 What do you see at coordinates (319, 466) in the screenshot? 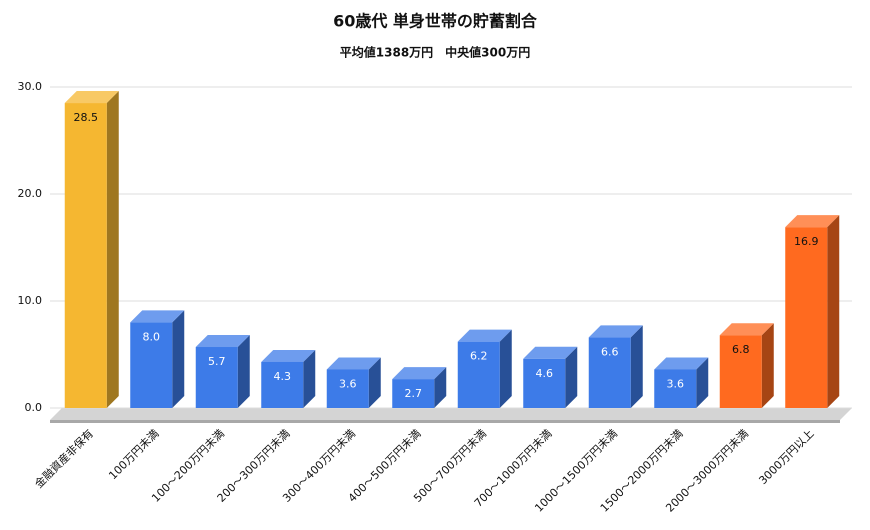
I see `x-tick-label: 300～400万円未満` at bounding box center [319, 466].